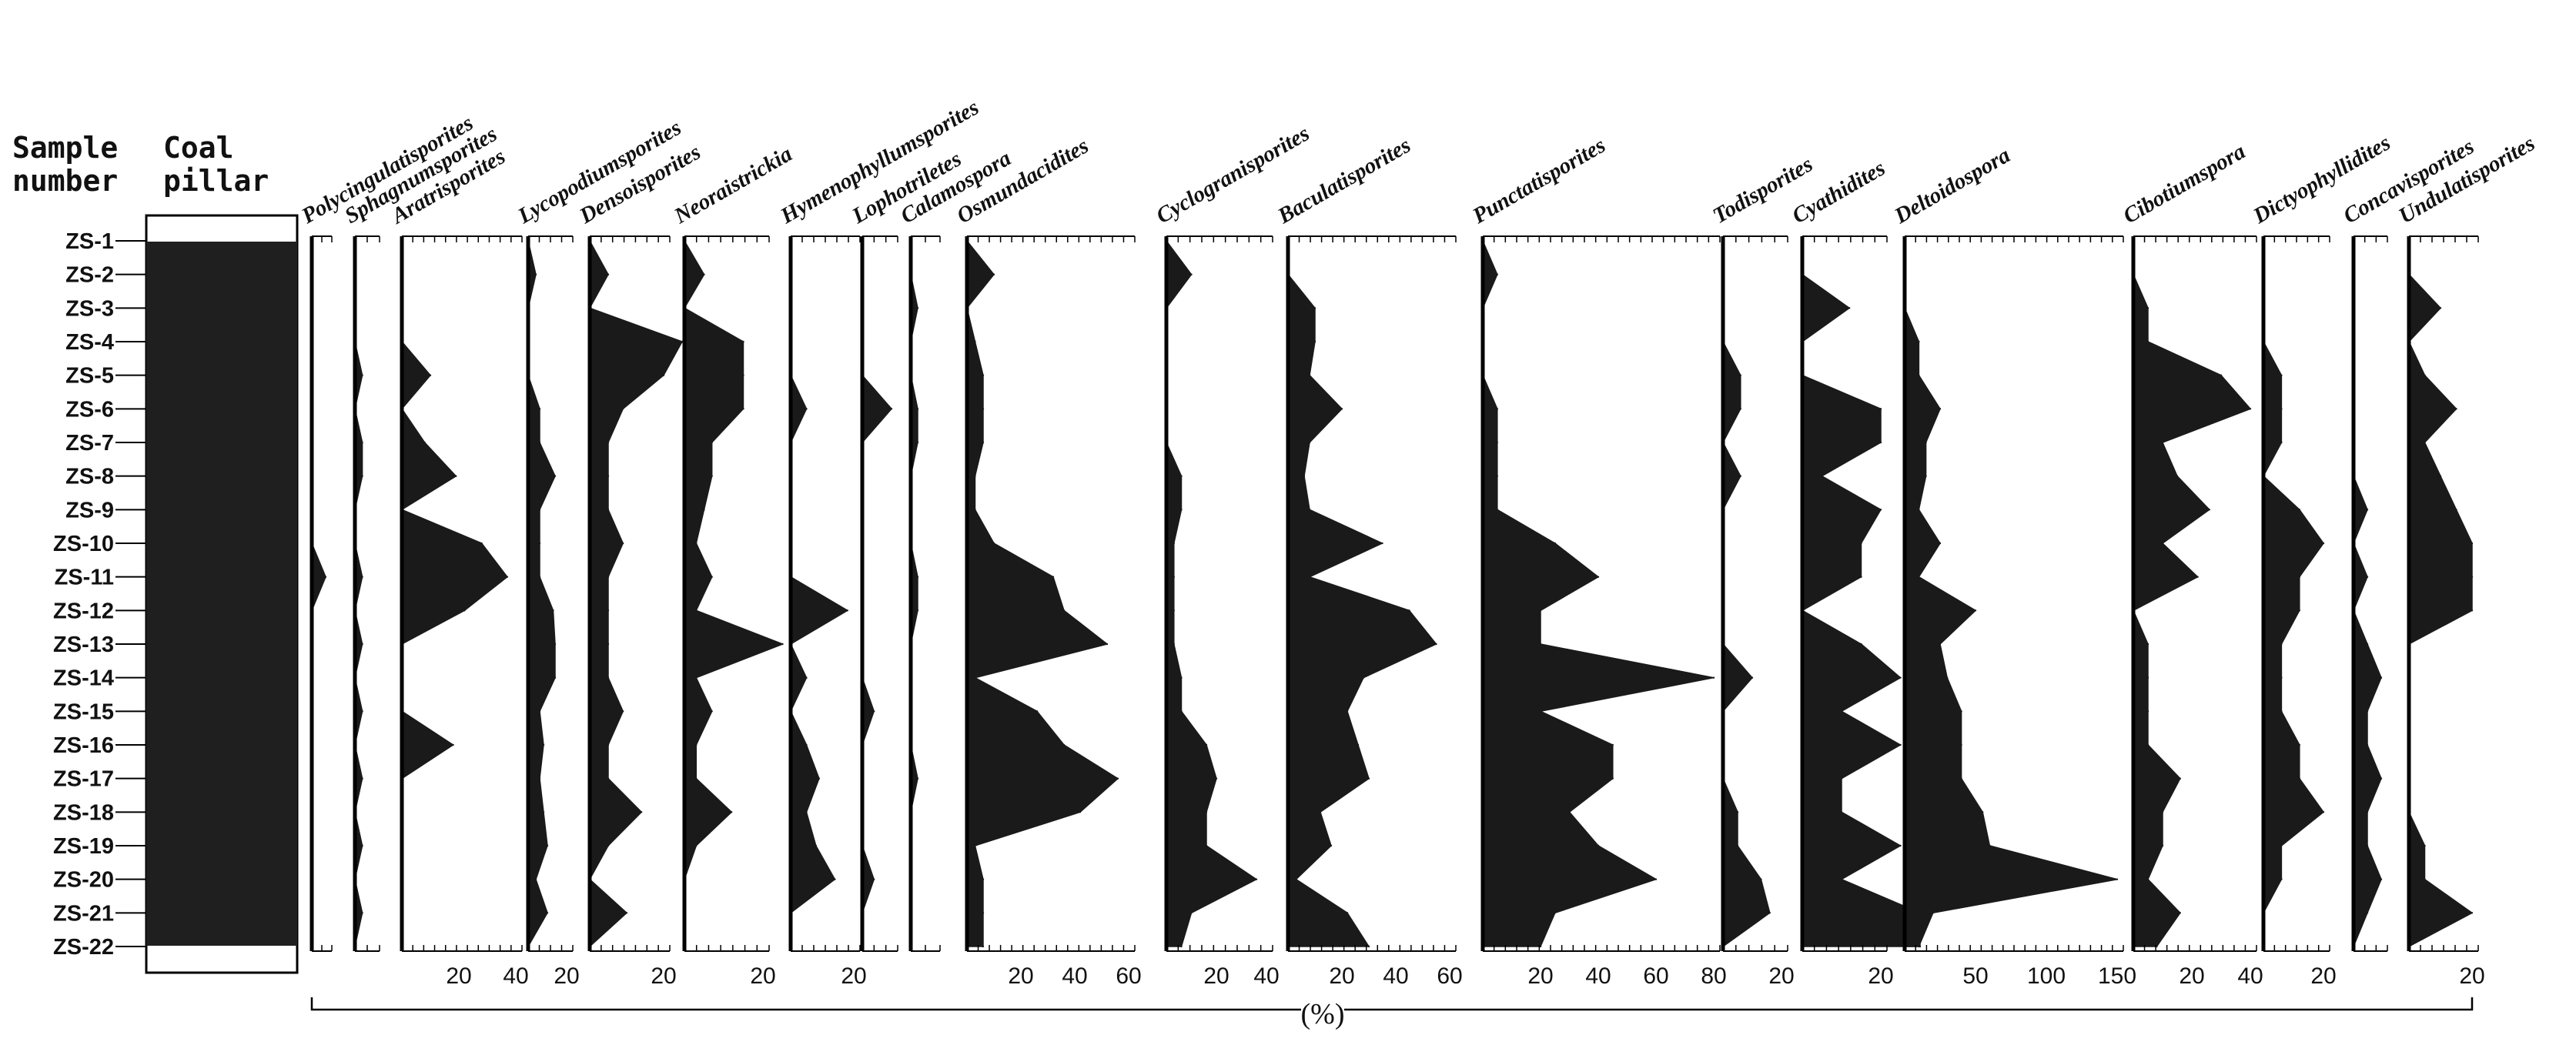 This screenshot has width=2576, height=1045. I want to click on taxon-label: Deltoidospora, so click(1953, 186).